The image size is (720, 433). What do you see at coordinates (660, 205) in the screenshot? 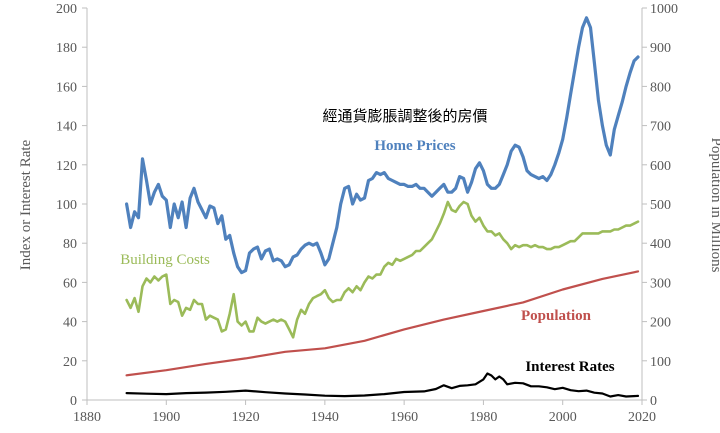
I see `y2-tick-label: 500` at bounding box center [660, 205].